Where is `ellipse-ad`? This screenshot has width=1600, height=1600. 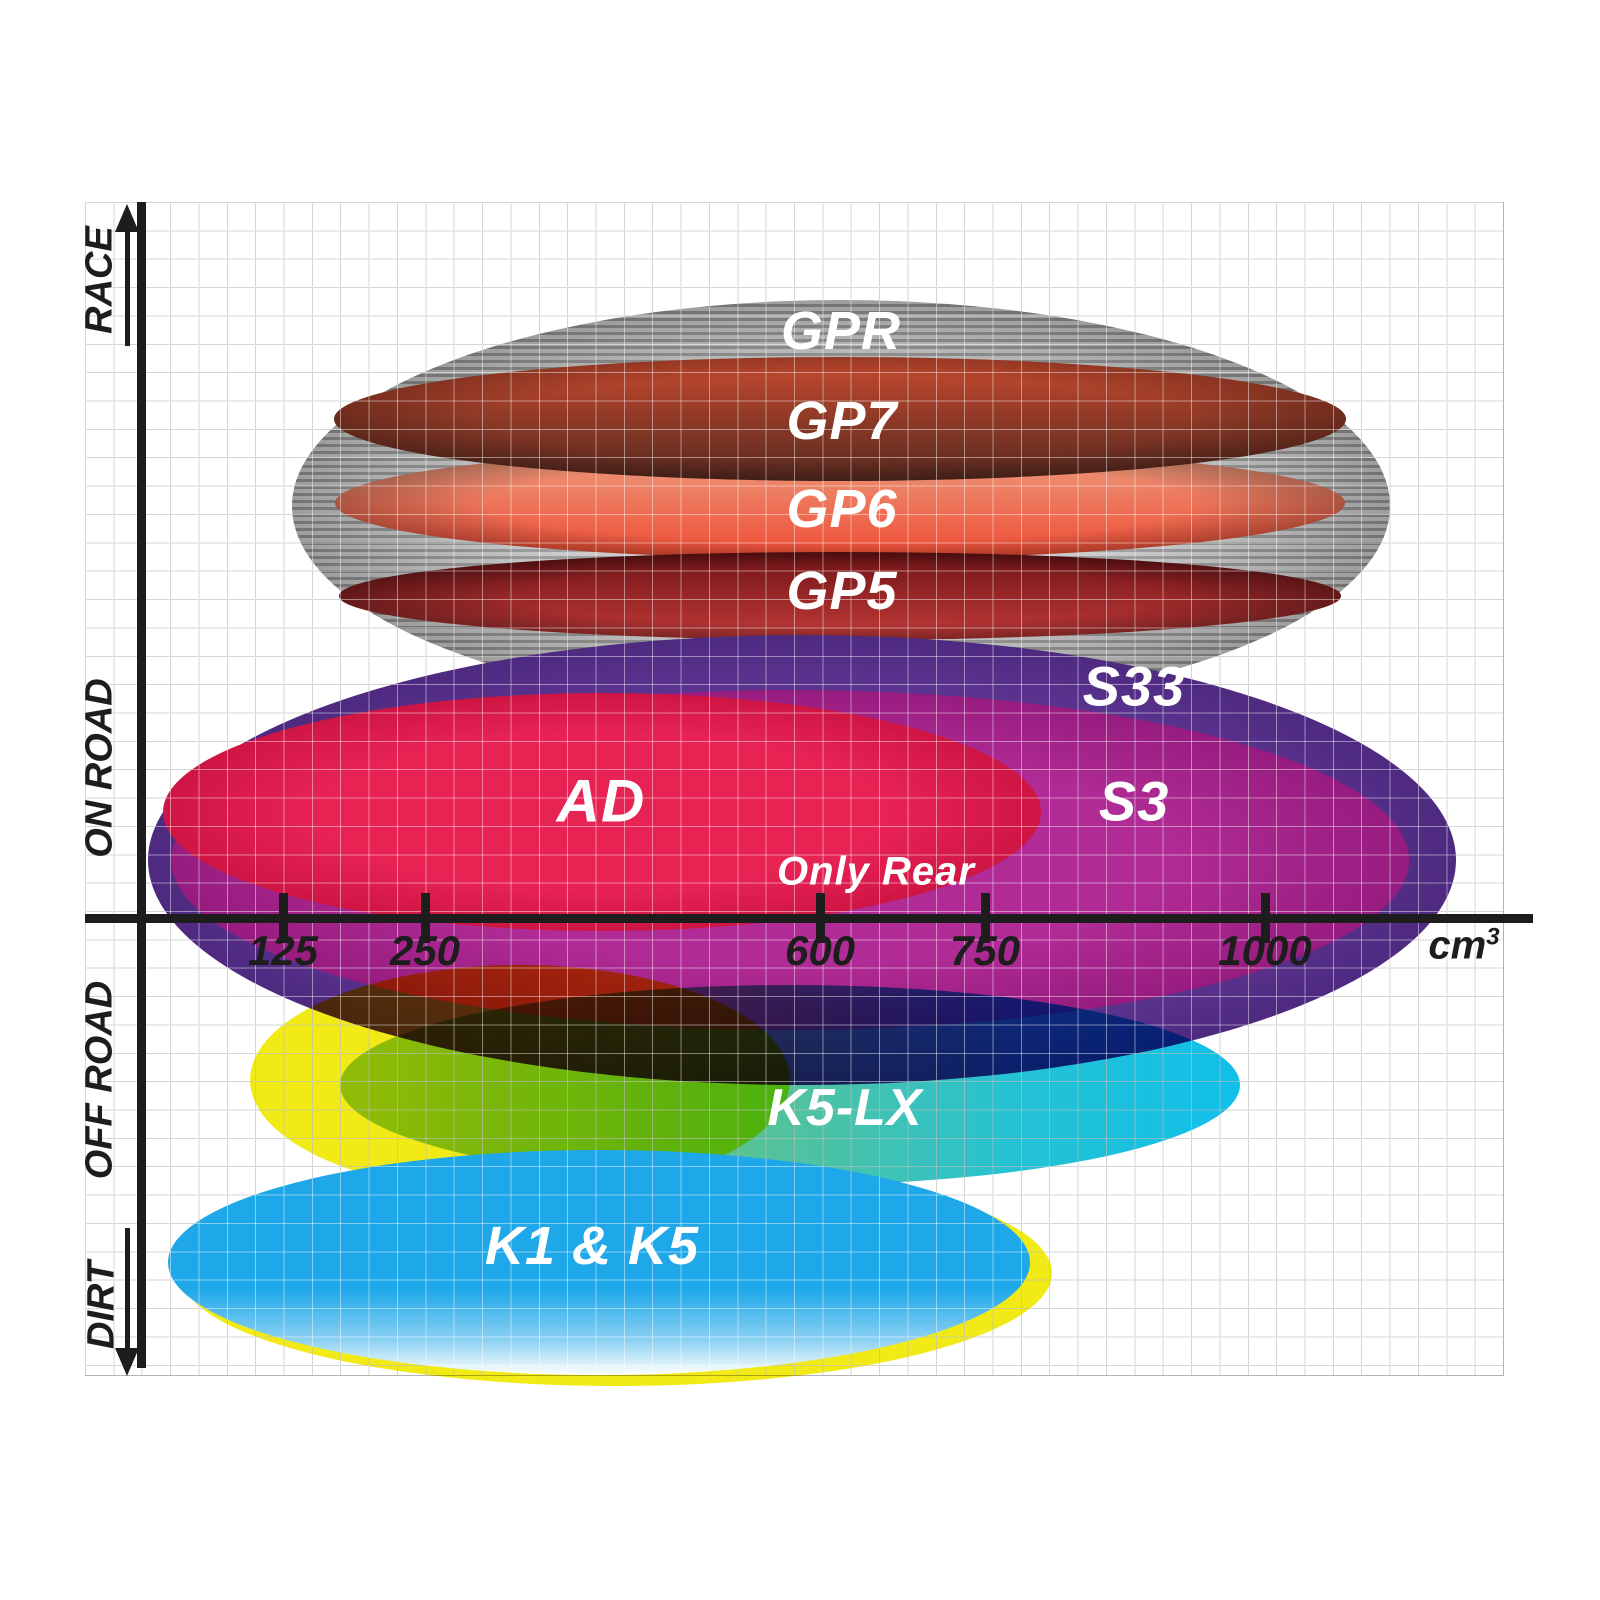
ellipse-ad is located at coordinates (602, 812).